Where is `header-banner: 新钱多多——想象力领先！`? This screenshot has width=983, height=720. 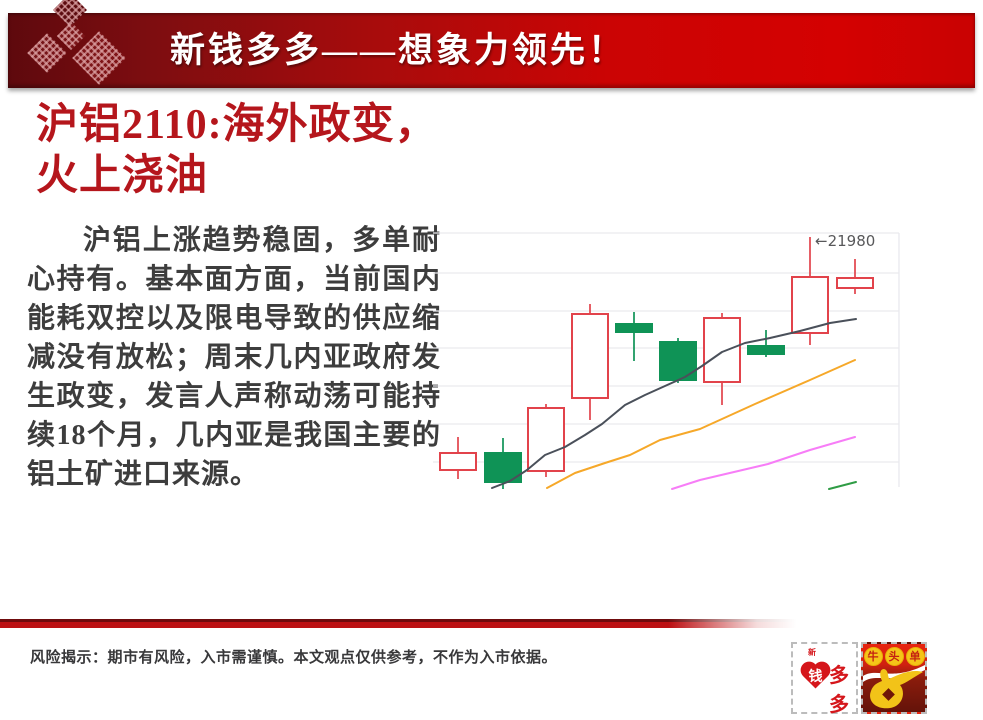 header-banner: 新钱多多——想象力领先！ is located at coordinates (491, 44).